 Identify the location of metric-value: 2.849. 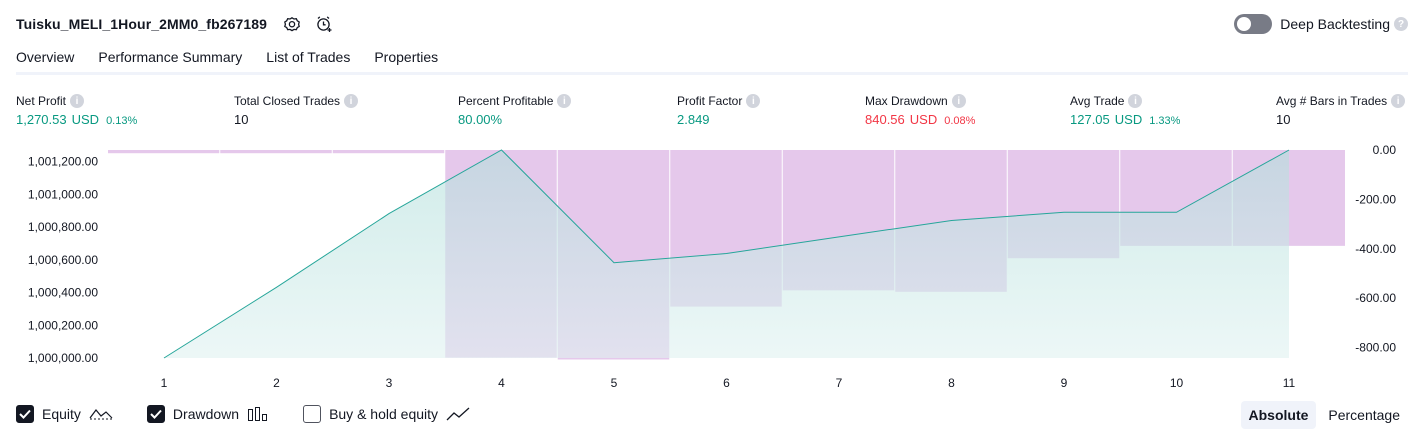
(693, 119).